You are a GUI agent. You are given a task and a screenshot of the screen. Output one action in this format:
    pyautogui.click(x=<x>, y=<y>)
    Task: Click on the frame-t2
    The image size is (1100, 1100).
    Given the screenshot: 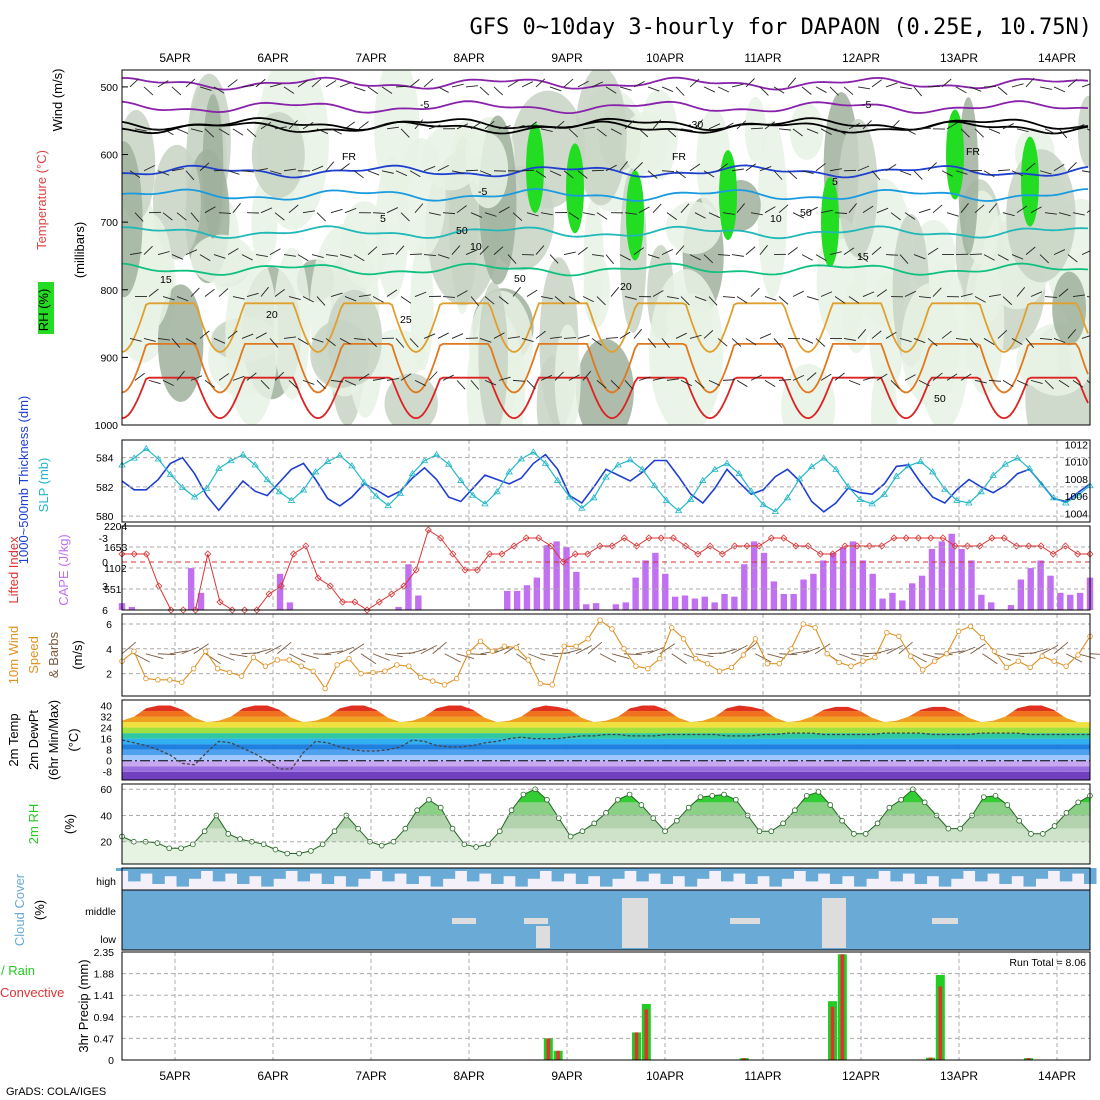 What is the action you would take?
    pyautogui.click(x=606, y=740)
    